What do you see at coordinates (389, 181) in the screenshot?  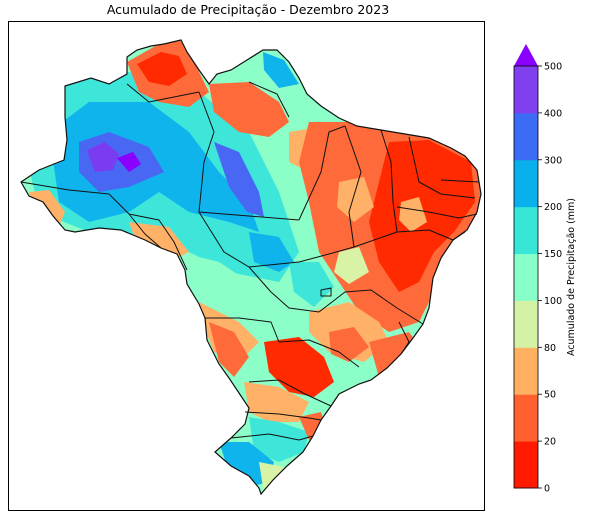 I see `border-piaui-ceara` at bounding box center [389, 181].